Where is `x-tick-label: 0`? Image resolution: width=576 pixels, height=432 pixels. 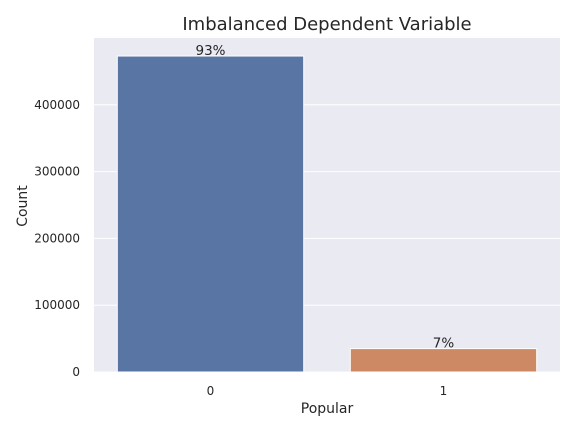 x-tick-label: 0 is located at coordinates (211, 391).